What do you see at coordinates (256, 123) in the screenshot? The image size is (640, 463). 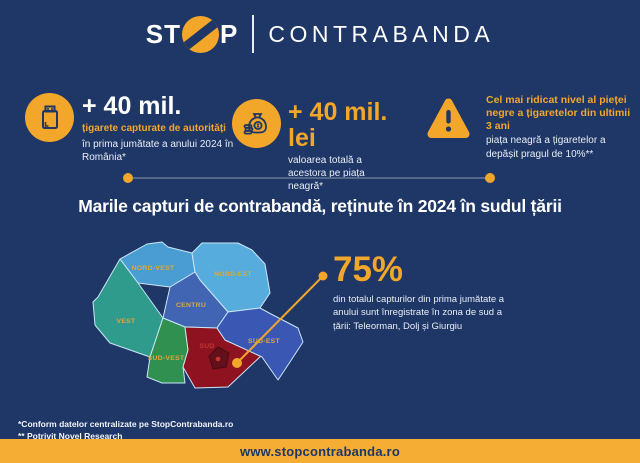 I see `money-bag-icon` at bounding box center [256, 123].